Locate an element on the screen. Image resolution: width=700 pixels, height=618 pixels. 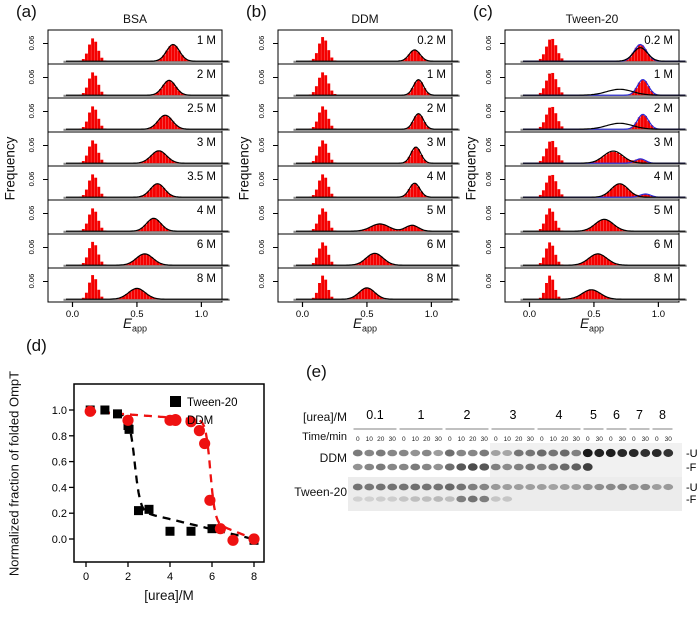
urea-conc-label: 2 M is located at coordinates (206, 75).